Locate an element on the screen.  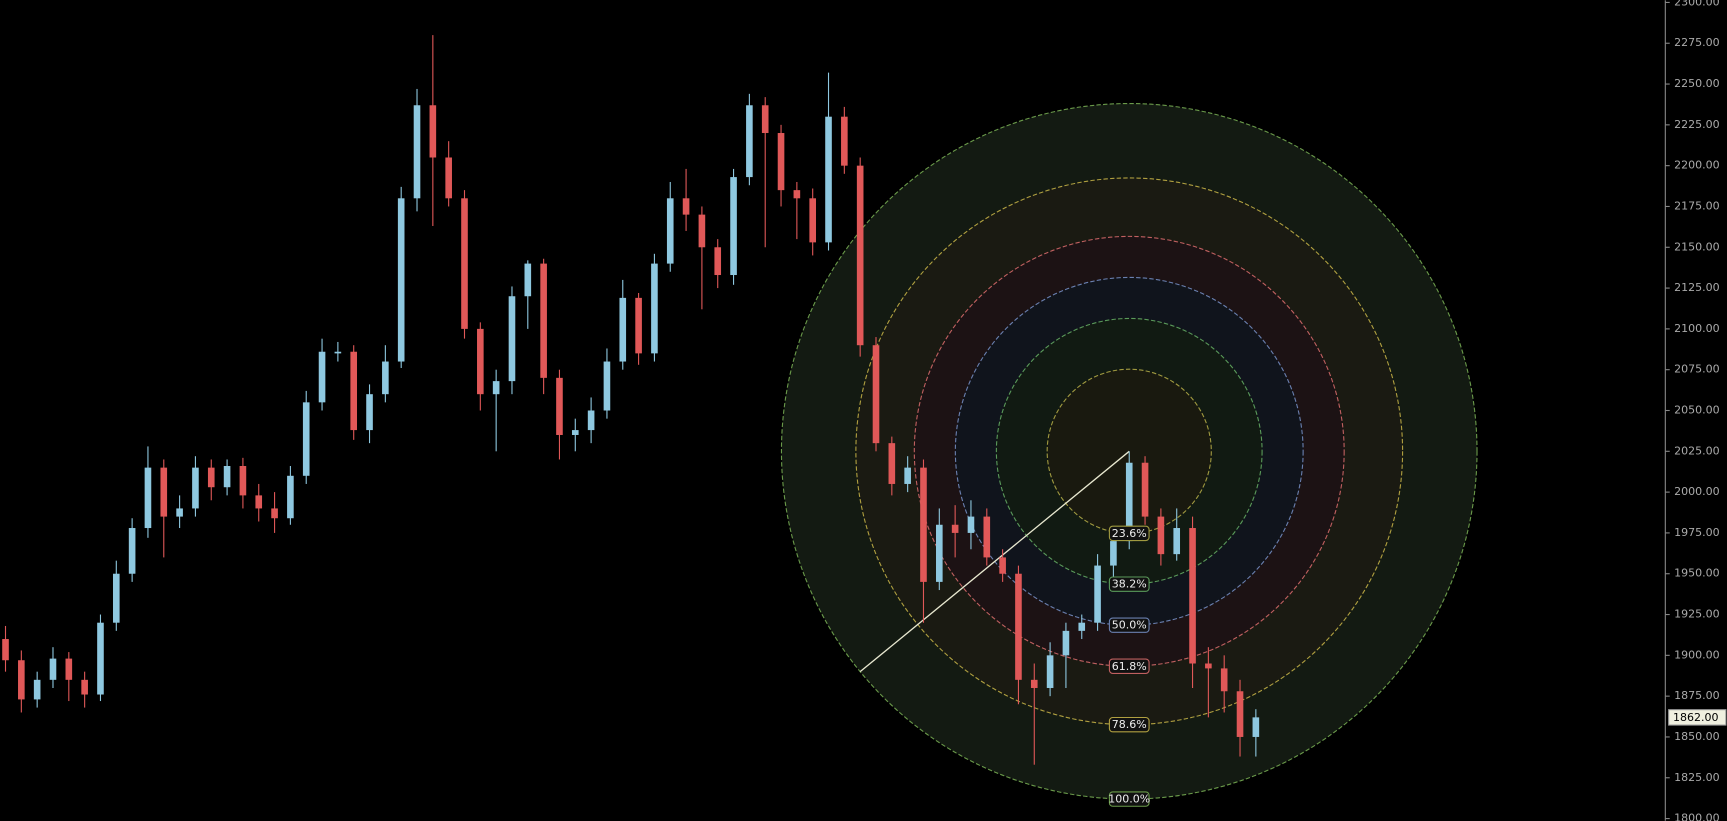
fib-label: 38.2% is located at coordinates (1129, 584).